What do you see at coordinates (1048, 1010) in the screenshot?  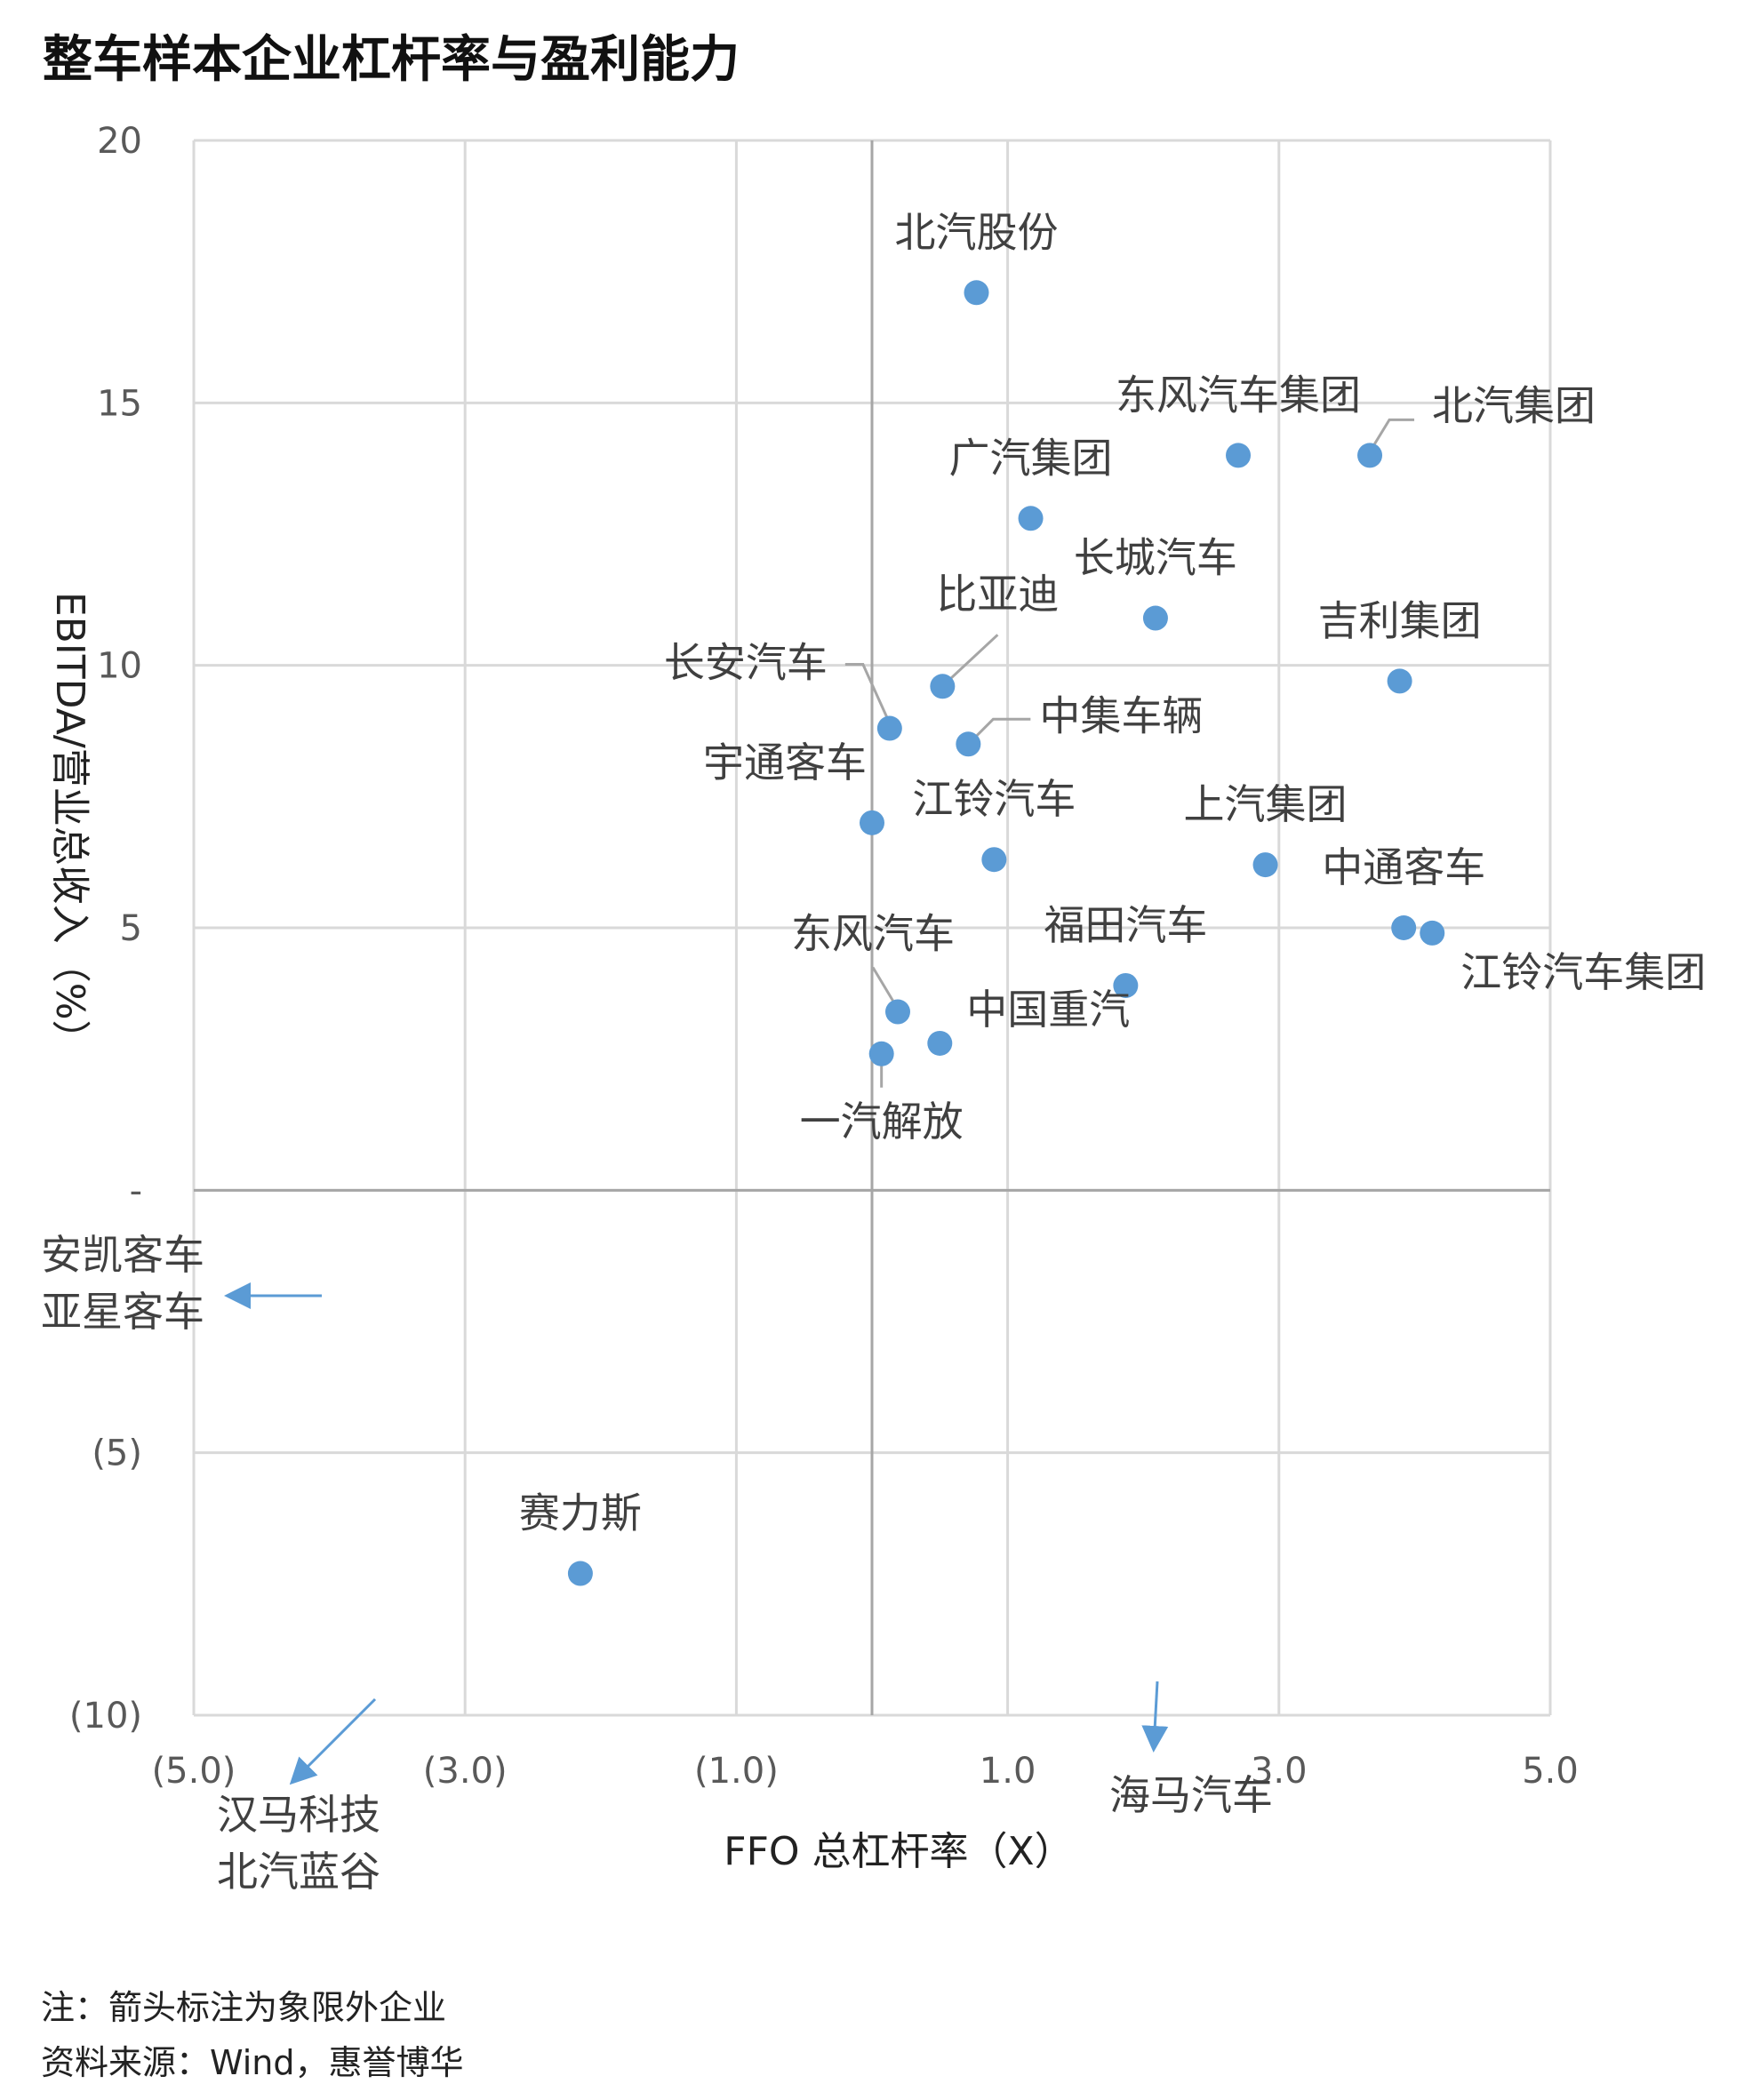 I see `point-label: 中国重汽` at bounding box center [1048, 1010].